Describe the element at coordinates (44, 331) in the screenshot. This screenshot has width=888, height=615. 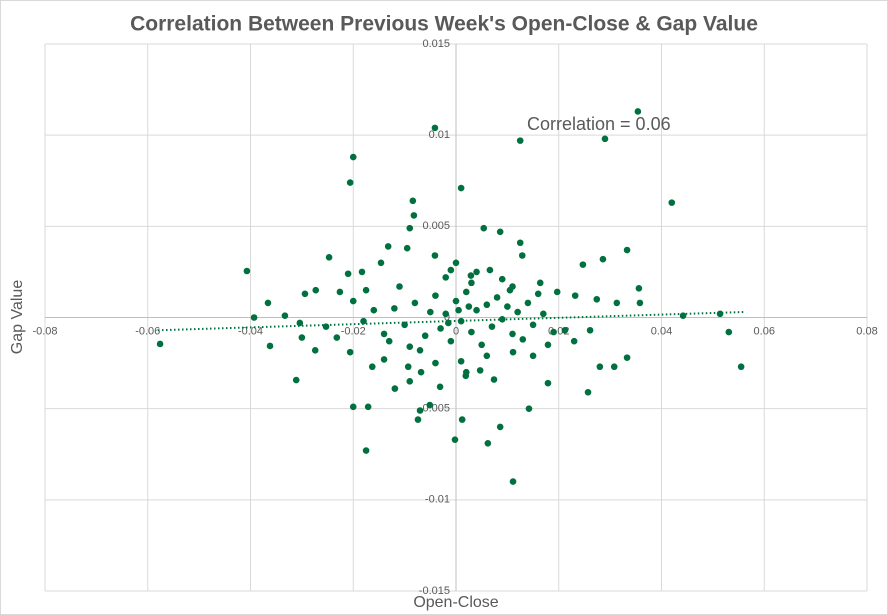
I see `x-tick-label: -0.08` at that location.